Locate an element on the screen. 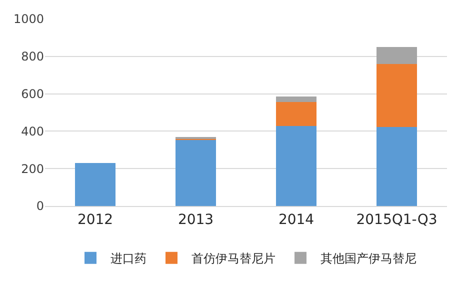 The width and height of the screenshot is (459, 285). legend-label: 首仿伊马替尼片 is located at coordinates (234, 259).